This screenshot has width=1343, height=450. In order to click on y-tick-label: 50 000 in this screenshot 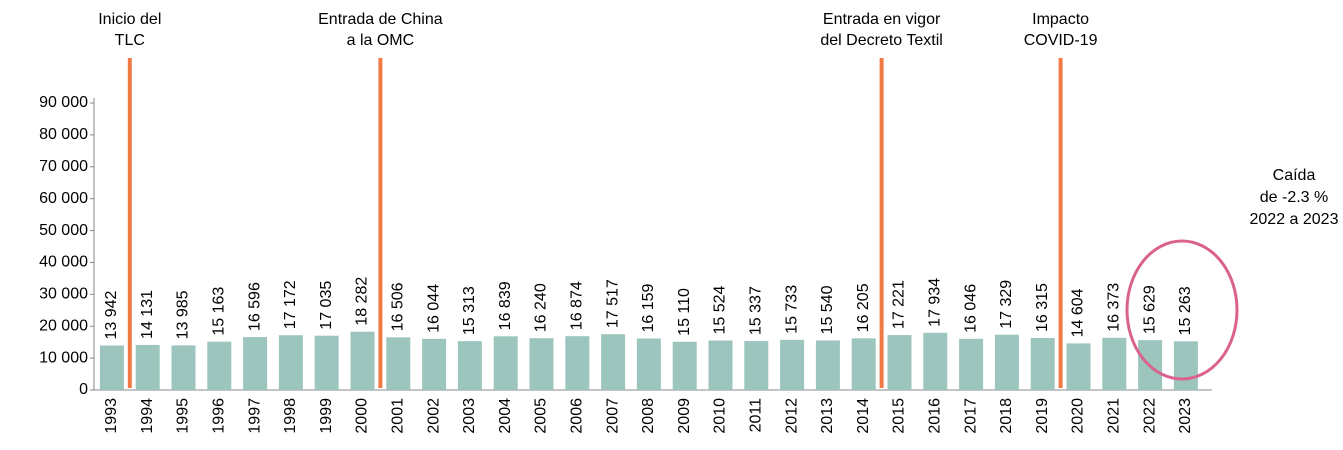, I will do `click(63, 230)`.